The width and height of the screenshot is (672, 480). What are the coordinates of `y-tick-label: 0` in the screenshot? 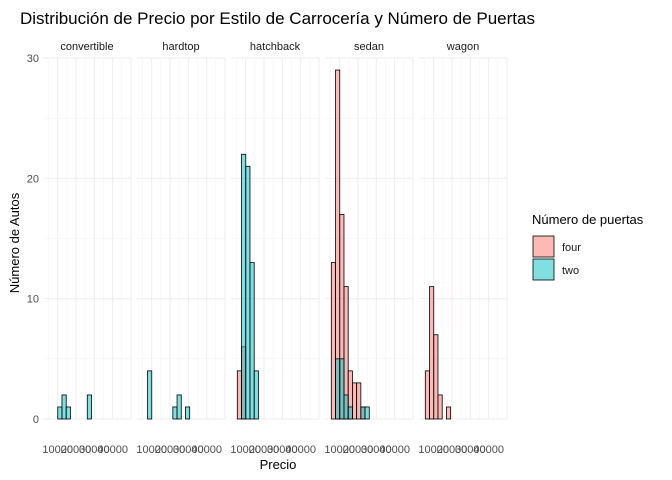 It's located at (36, 420).